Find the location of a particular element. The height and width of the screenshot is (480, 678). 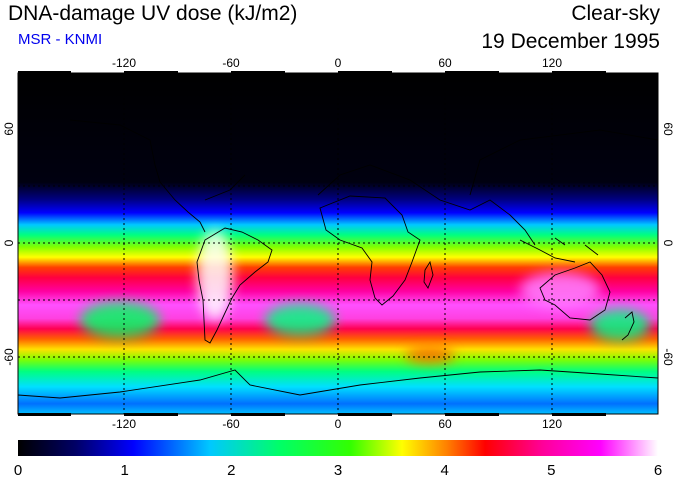

colorbar-label-5: 5 is located at coordinates (551, 470).